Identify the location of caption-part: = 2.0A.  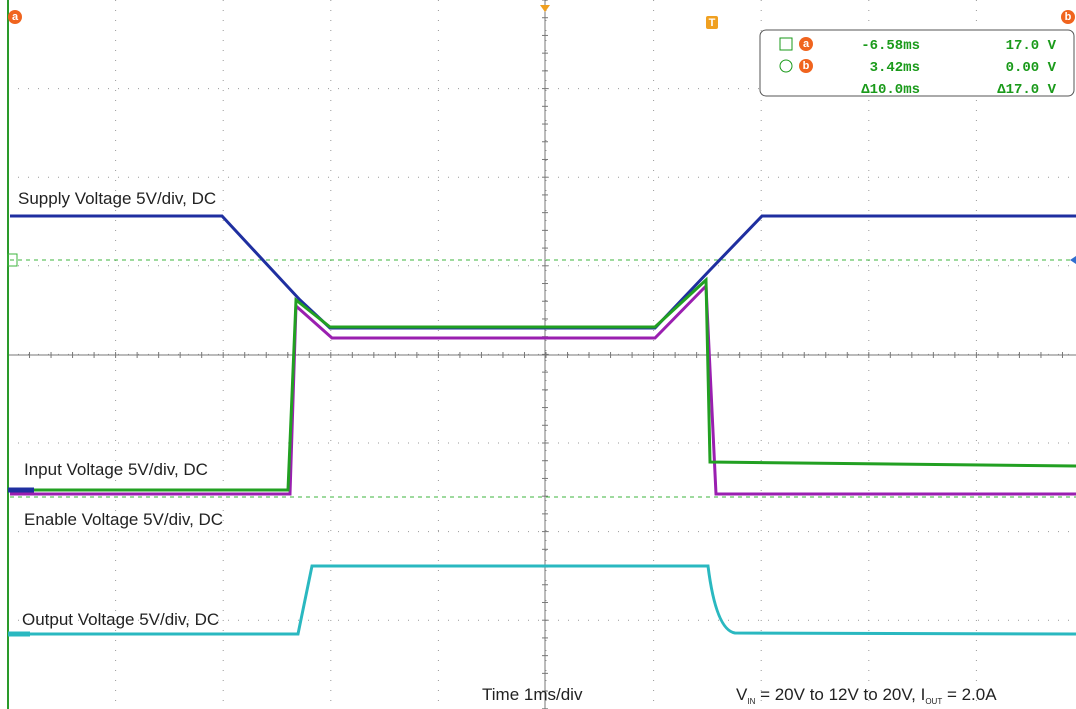
(969, 694).